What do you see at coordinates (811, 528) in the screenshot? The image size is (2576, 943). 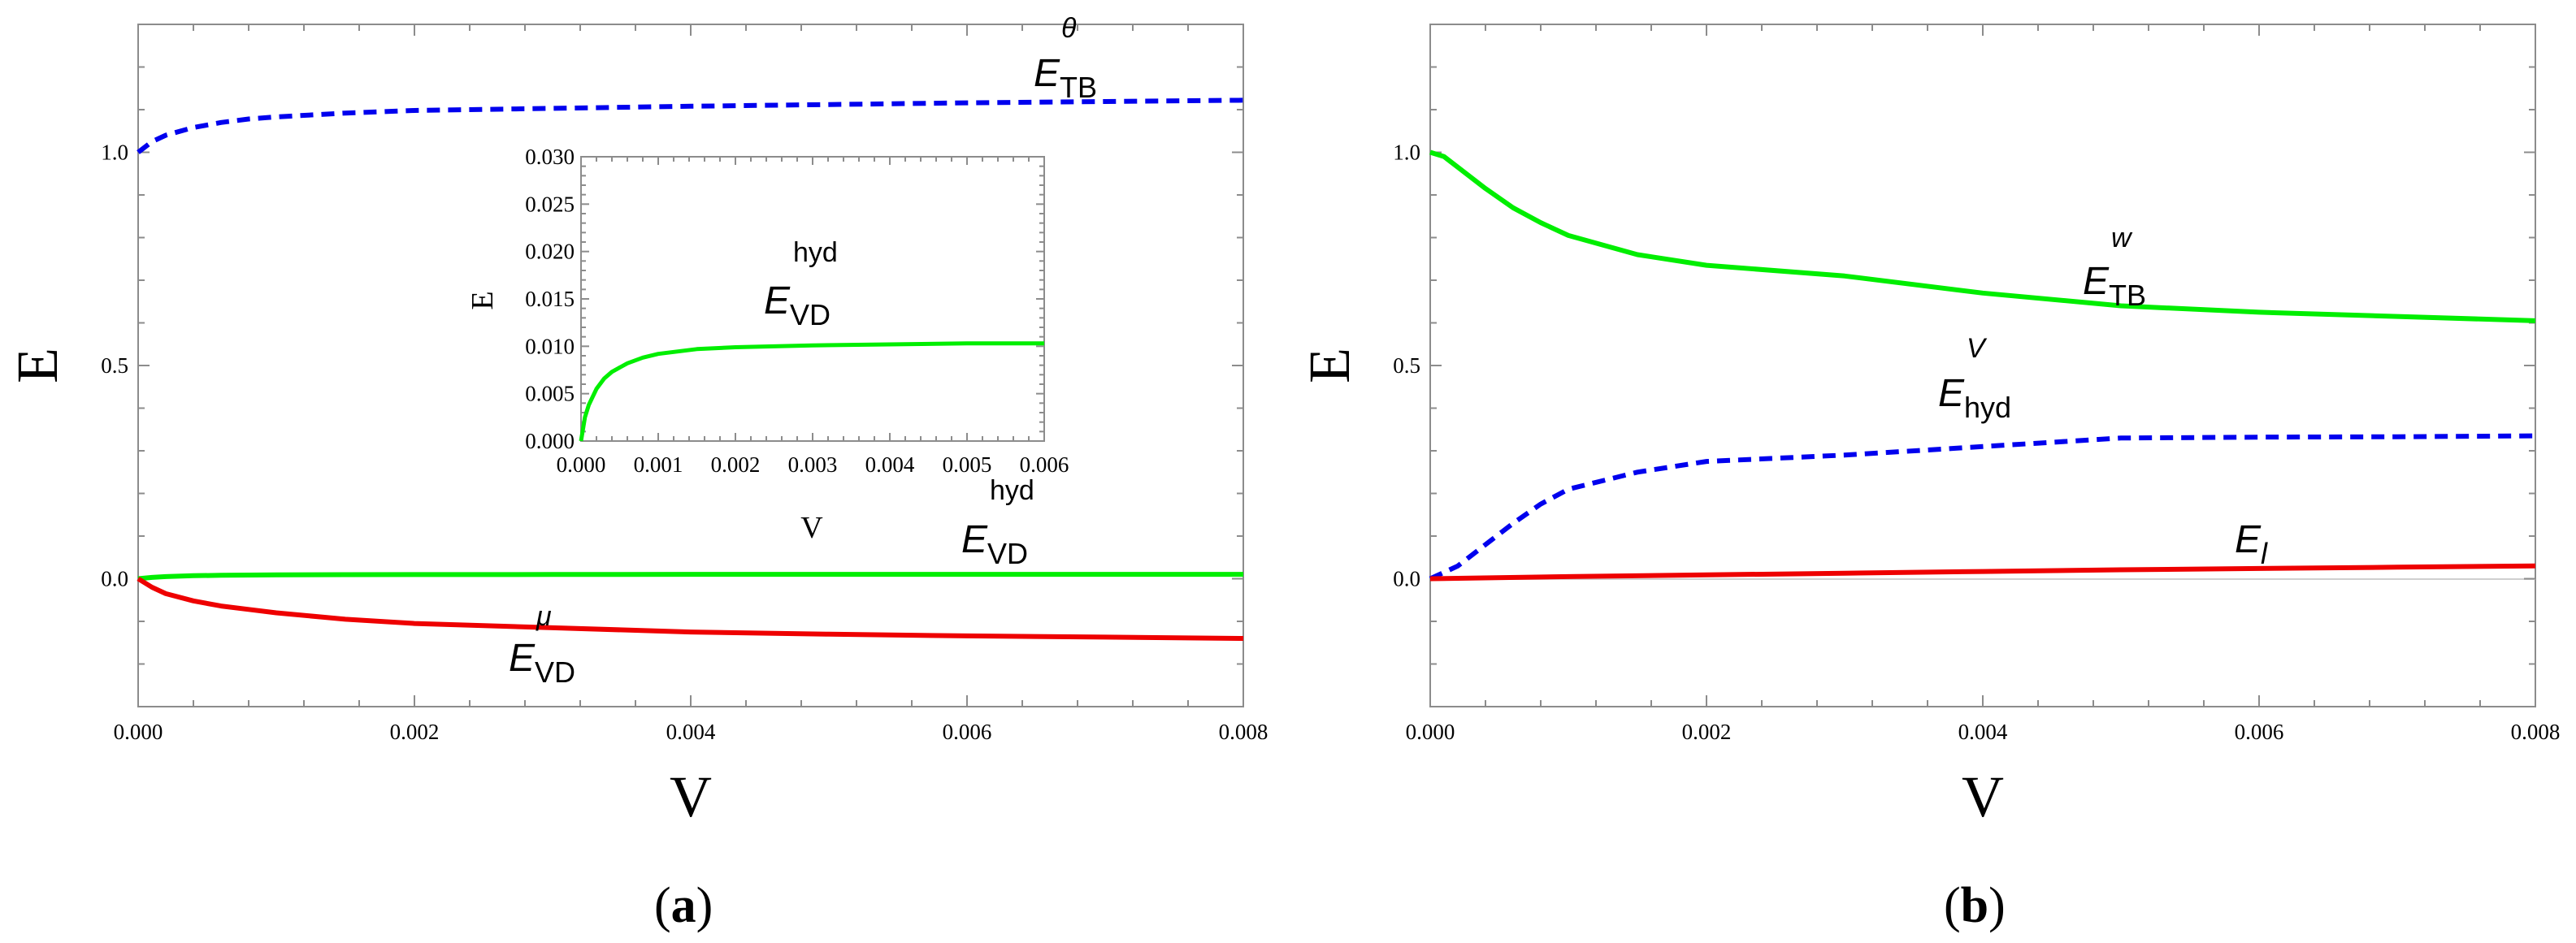 I see `inset-x-axis-label: V` at bounding box center [811, 528].